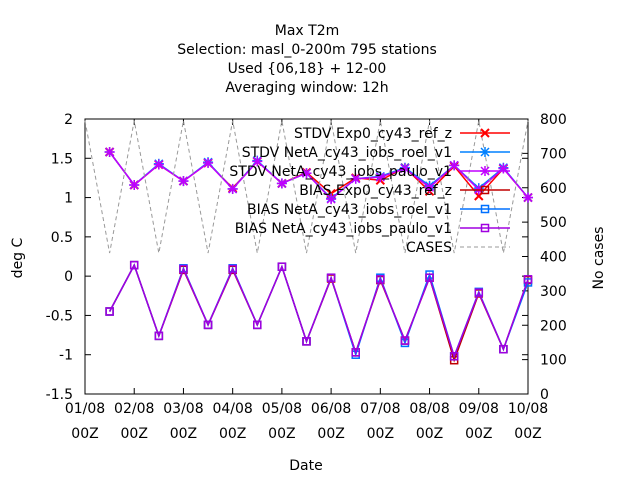 The height and width of the screenshot is (480, 640). What do you see at coordinates (307, 69) in the screenshot?
I see `title-line-3: Used {06,18} + 12-00` at bounding box center [307, 69].